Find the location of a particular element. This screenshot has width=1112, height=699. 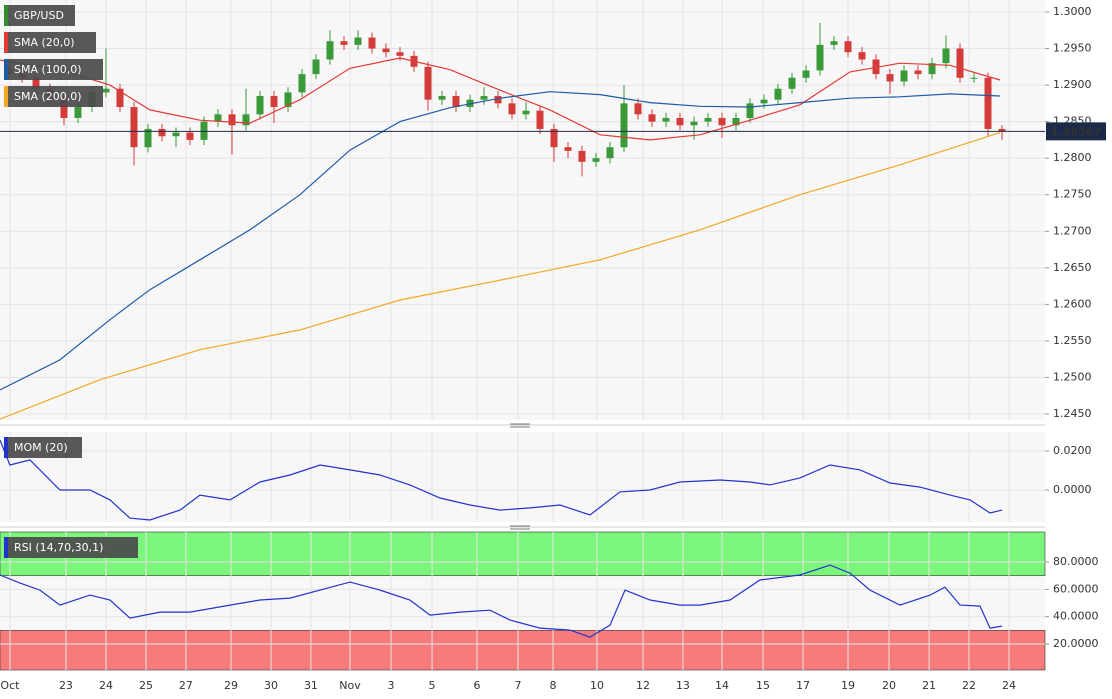

x-tick-label: 10 is located at coordinates (597, 685).